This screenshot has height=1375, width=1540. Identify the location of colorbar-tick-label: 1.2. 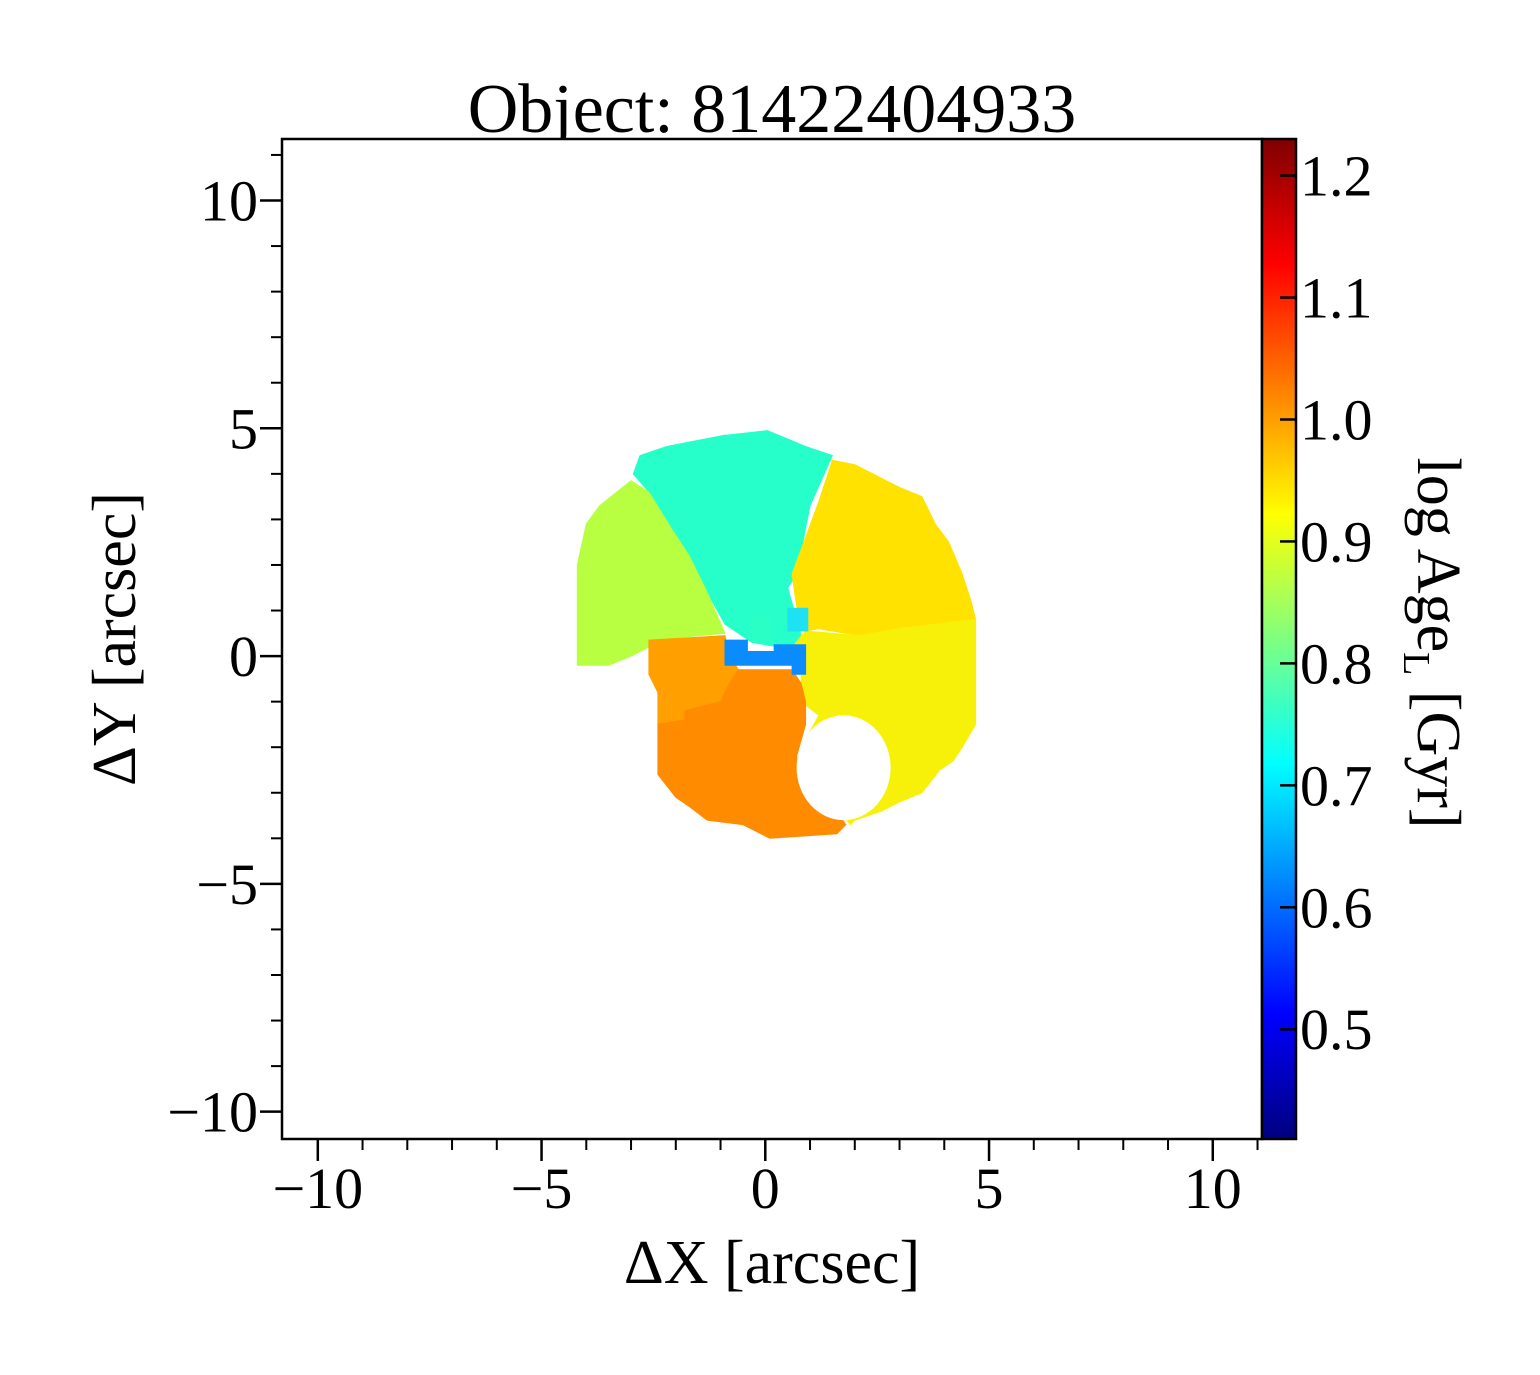
(1336, 176).